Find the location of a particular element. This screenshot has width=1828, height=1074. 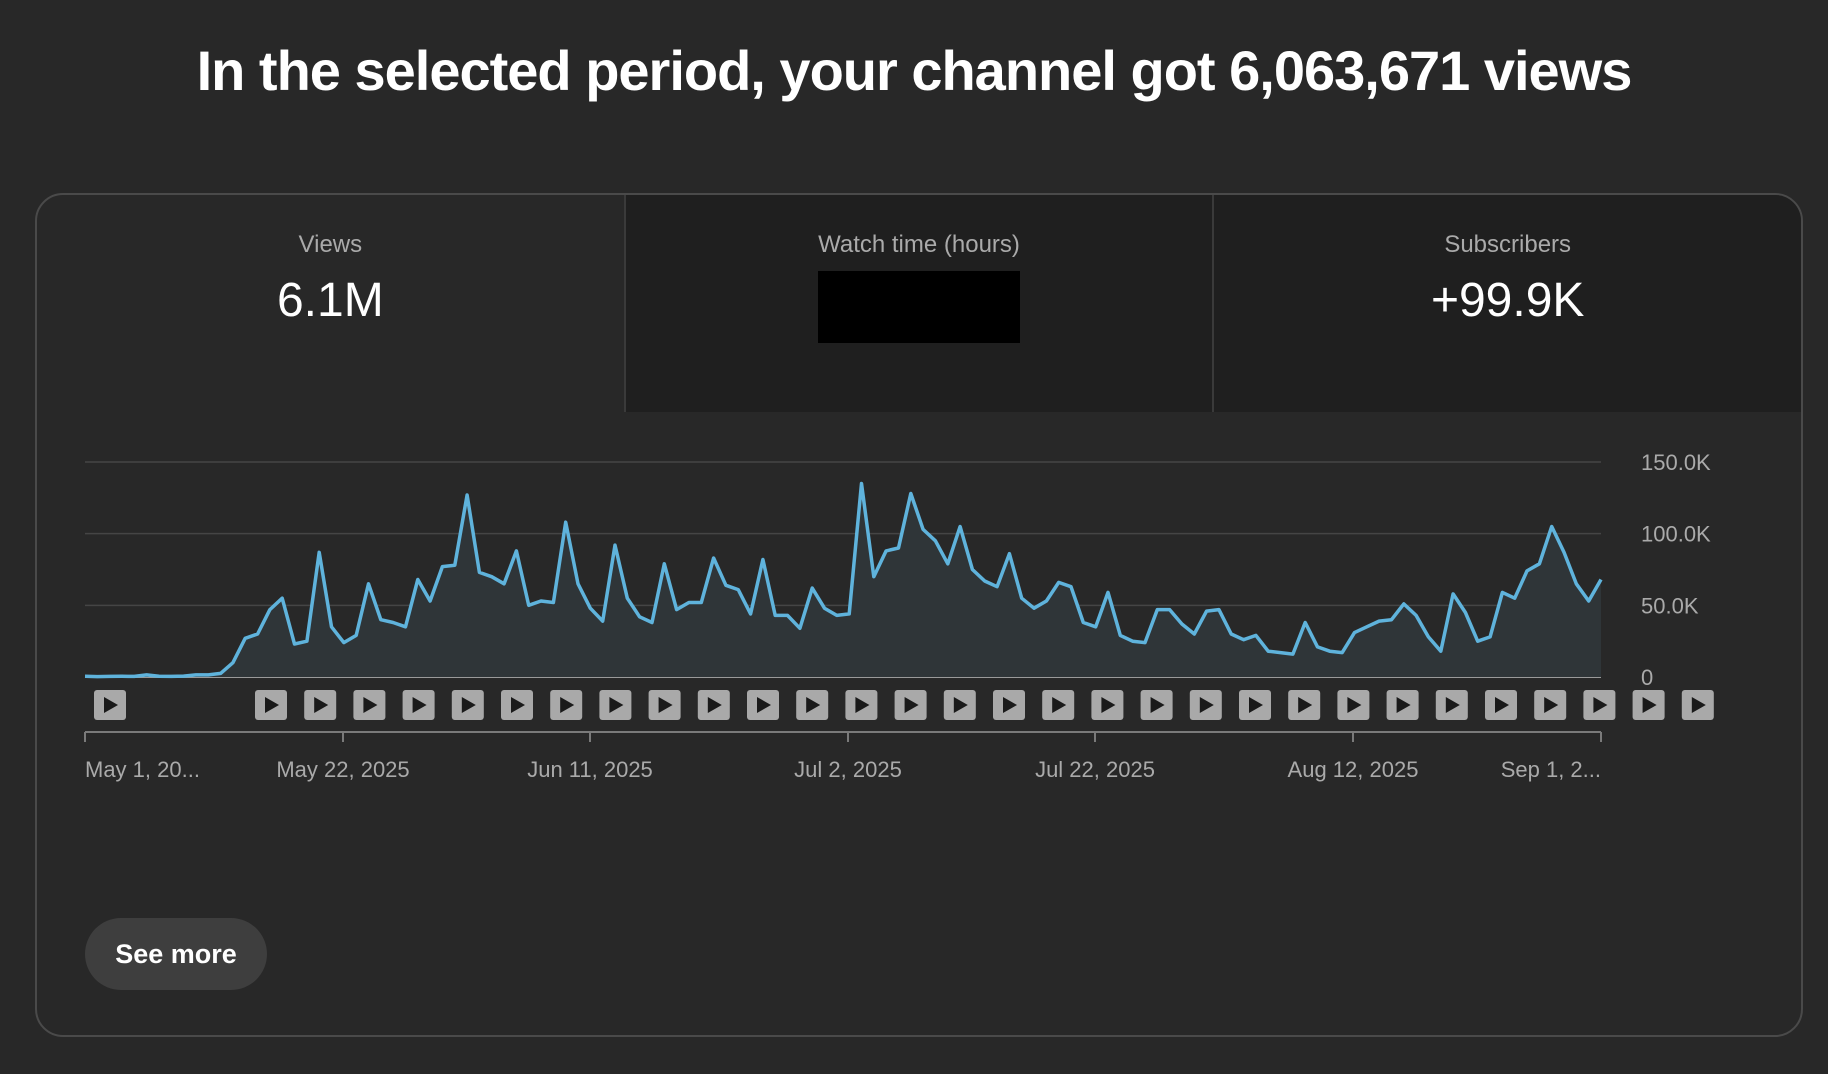

x-tick-label: Aug 12, 2025 is located at coordinates (1353, 769).